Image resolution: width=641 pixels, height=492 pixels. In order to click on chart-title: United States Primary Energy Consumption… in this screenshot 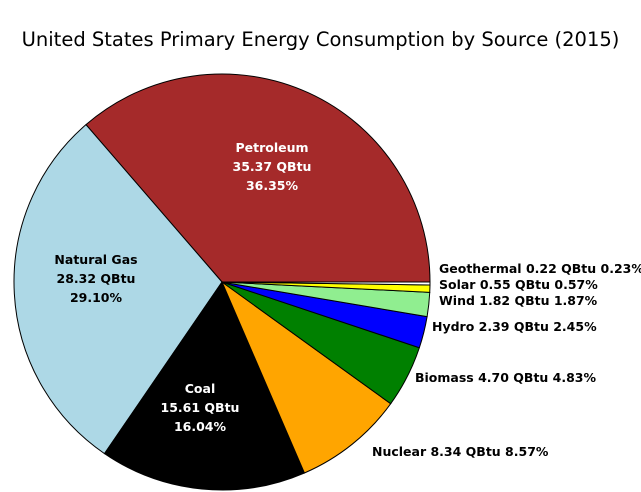, I will do `click(320, 39)`.